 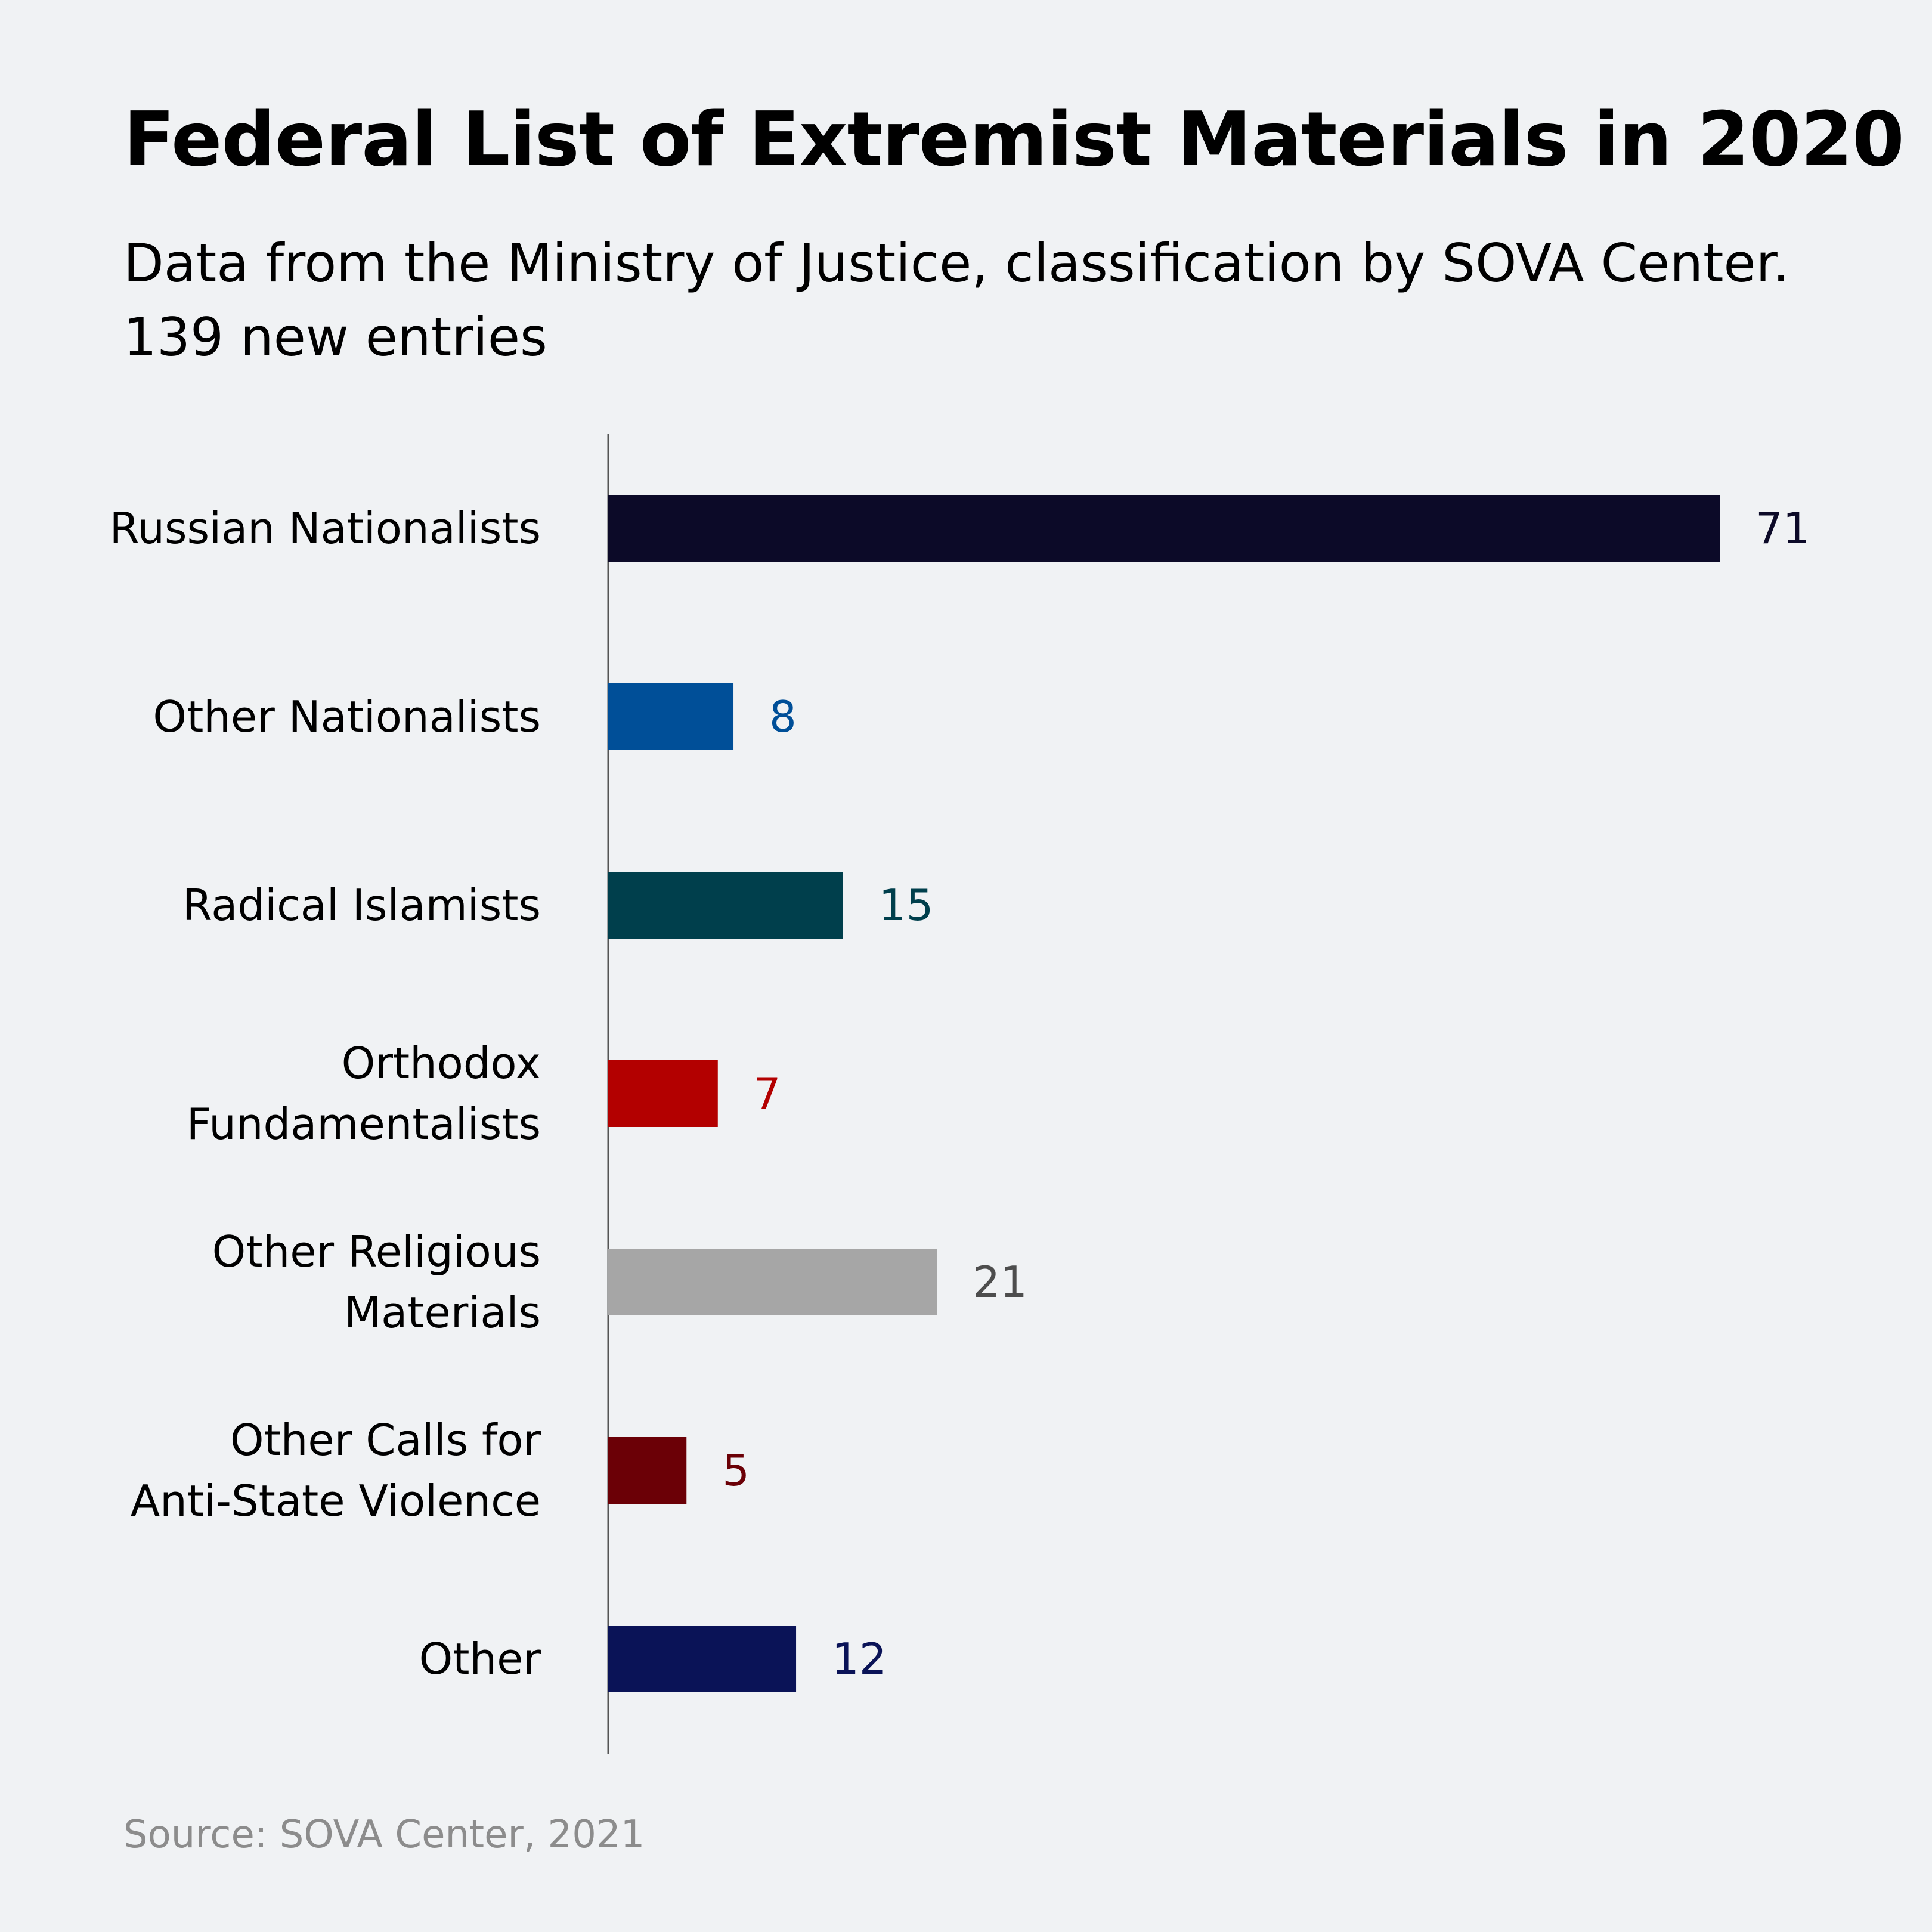 I want to click on category-label: Russian Nationalists, so click(x=326, y=528).